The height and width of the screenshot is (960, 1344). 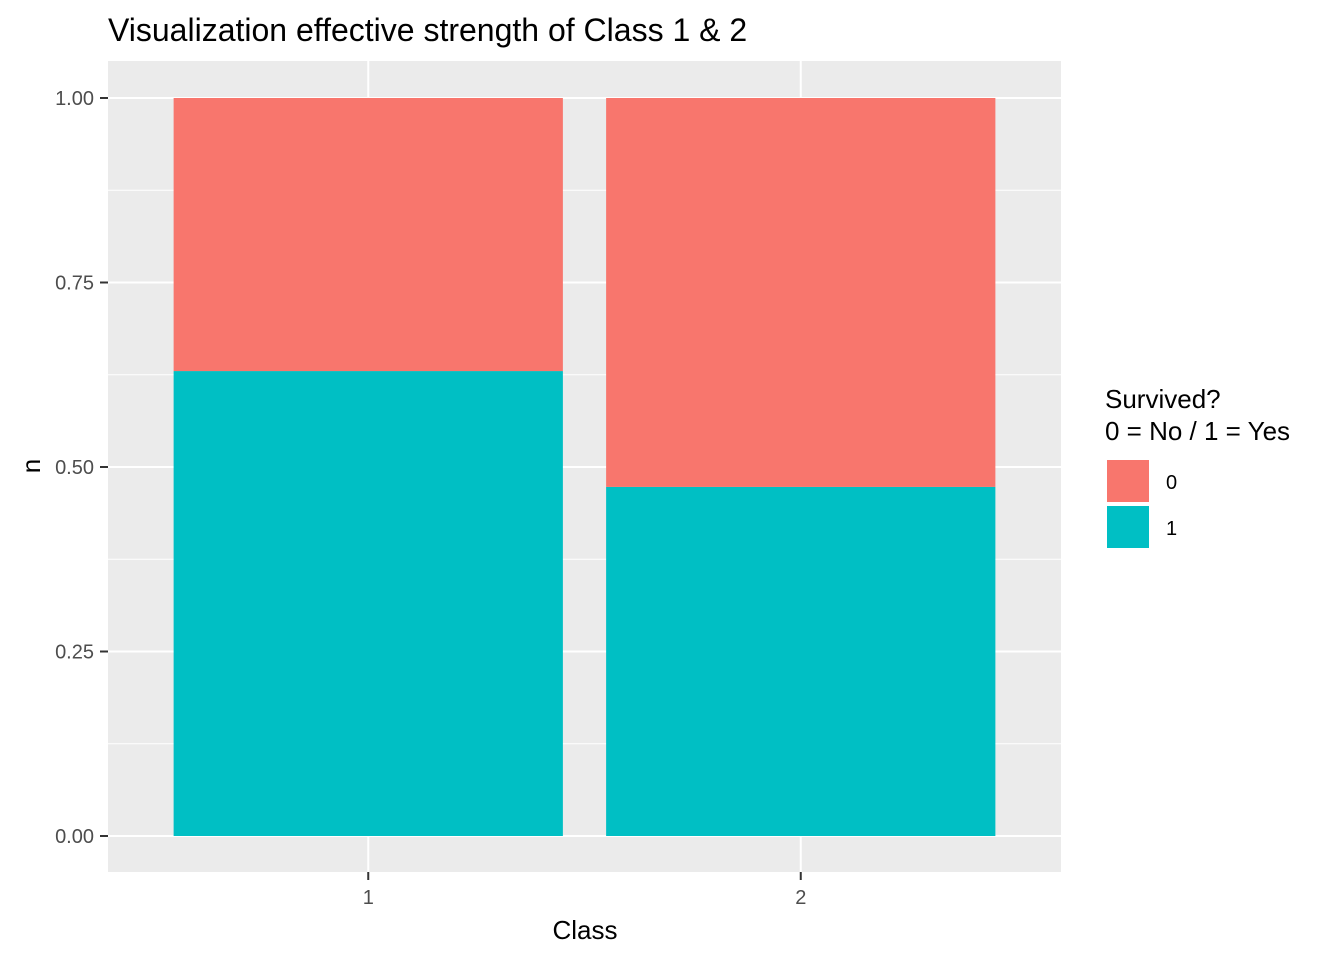 What do you see at coordinates (1163, 399) in the screenshot?
I see `legend-title-line-1: Survived?` at bounding box center [1163, 399].